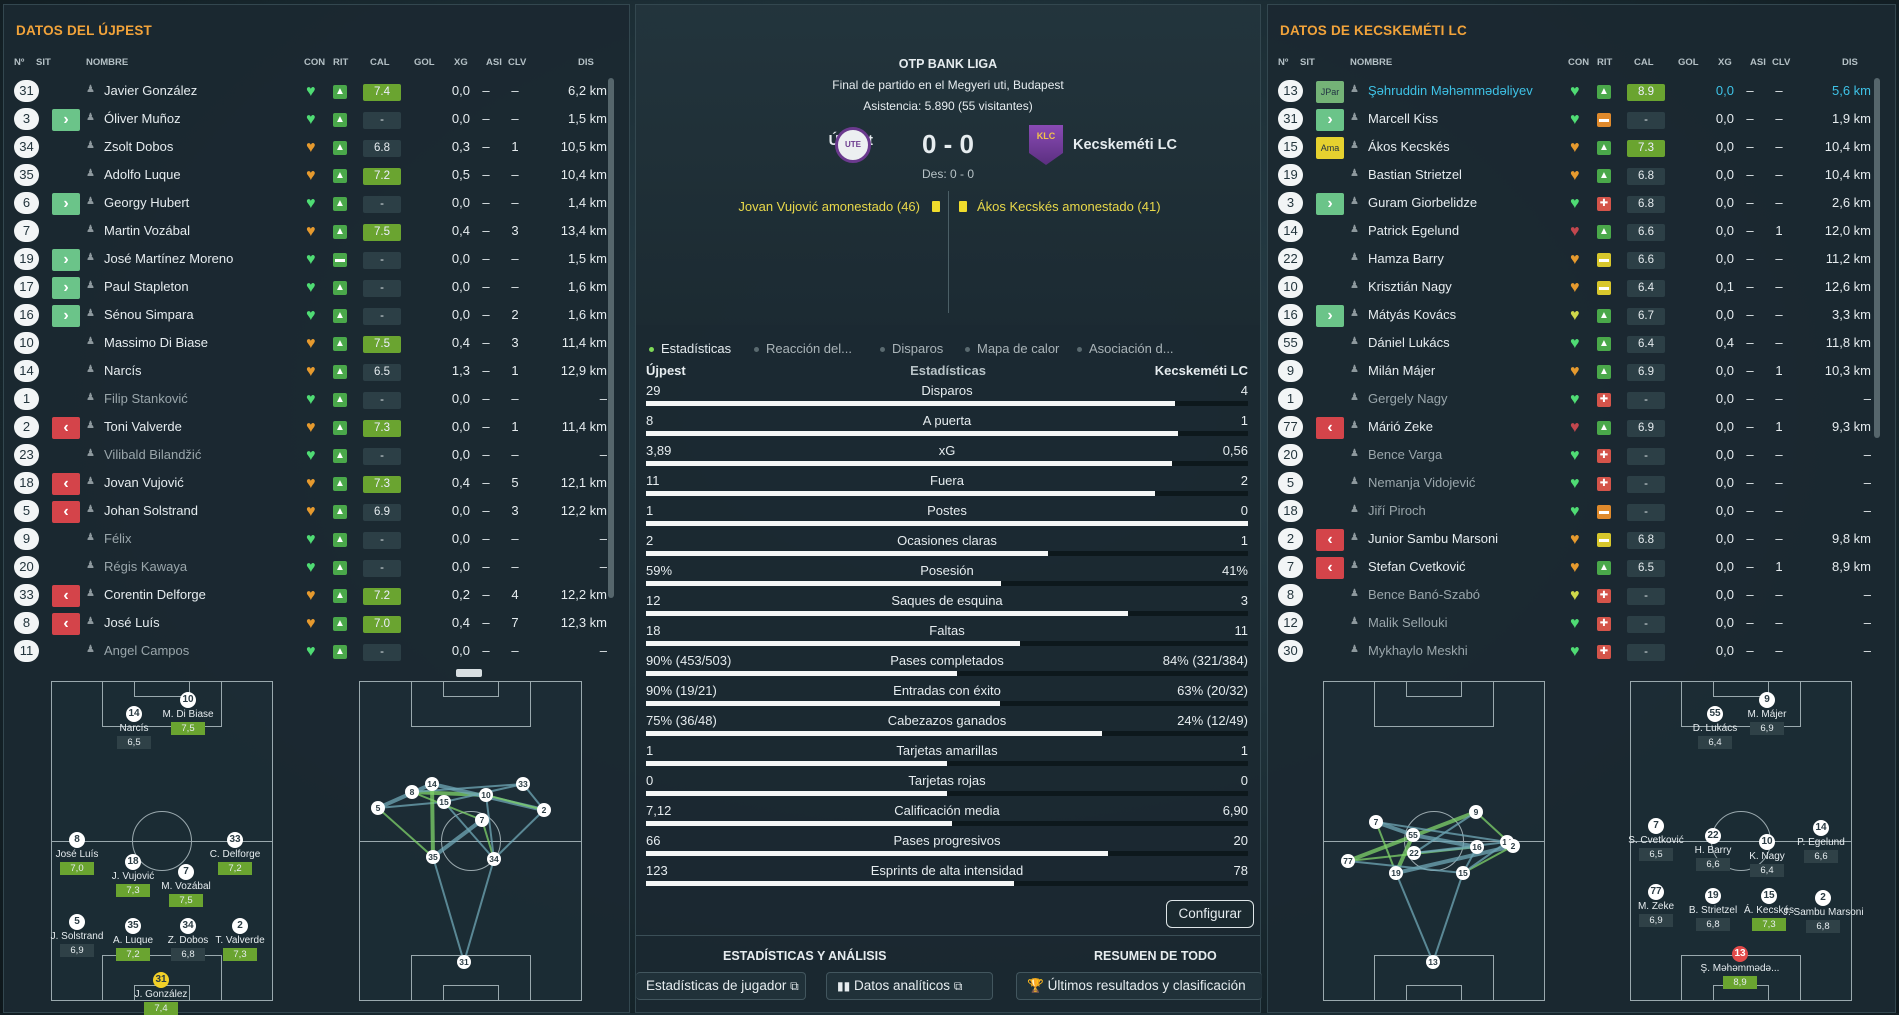  Describe the element at coordinates (1476, 812) in the screenshot. I see `pass-node: 9` at that location.